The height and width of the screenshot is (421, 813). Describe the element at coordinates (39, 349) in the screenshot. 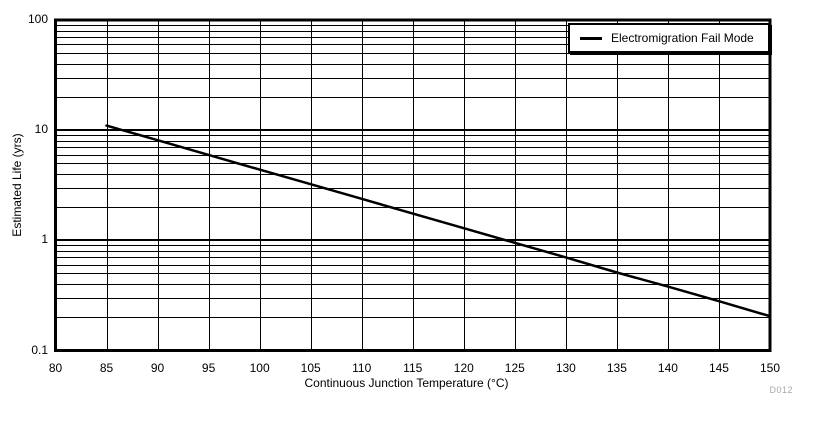

I see `y-tick-label: 0.1` at that location.